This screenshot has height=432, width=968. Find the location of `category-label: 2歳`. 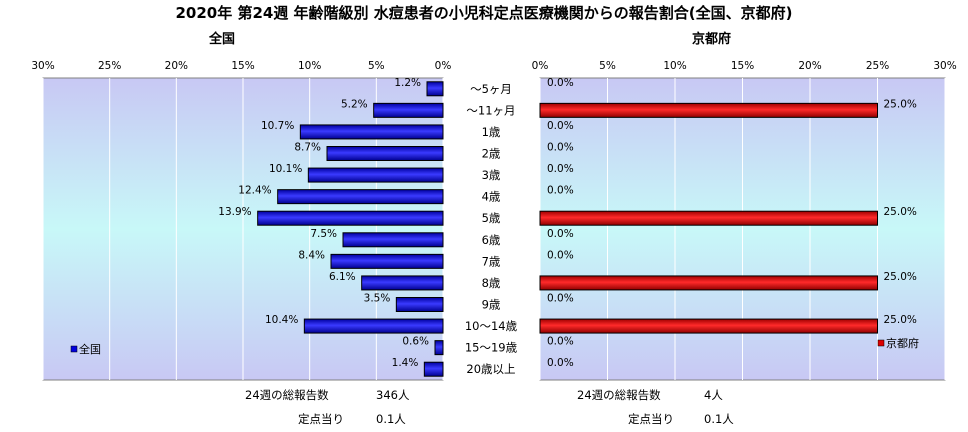

category-label: 2歳 is located at coordinates (491, 154).